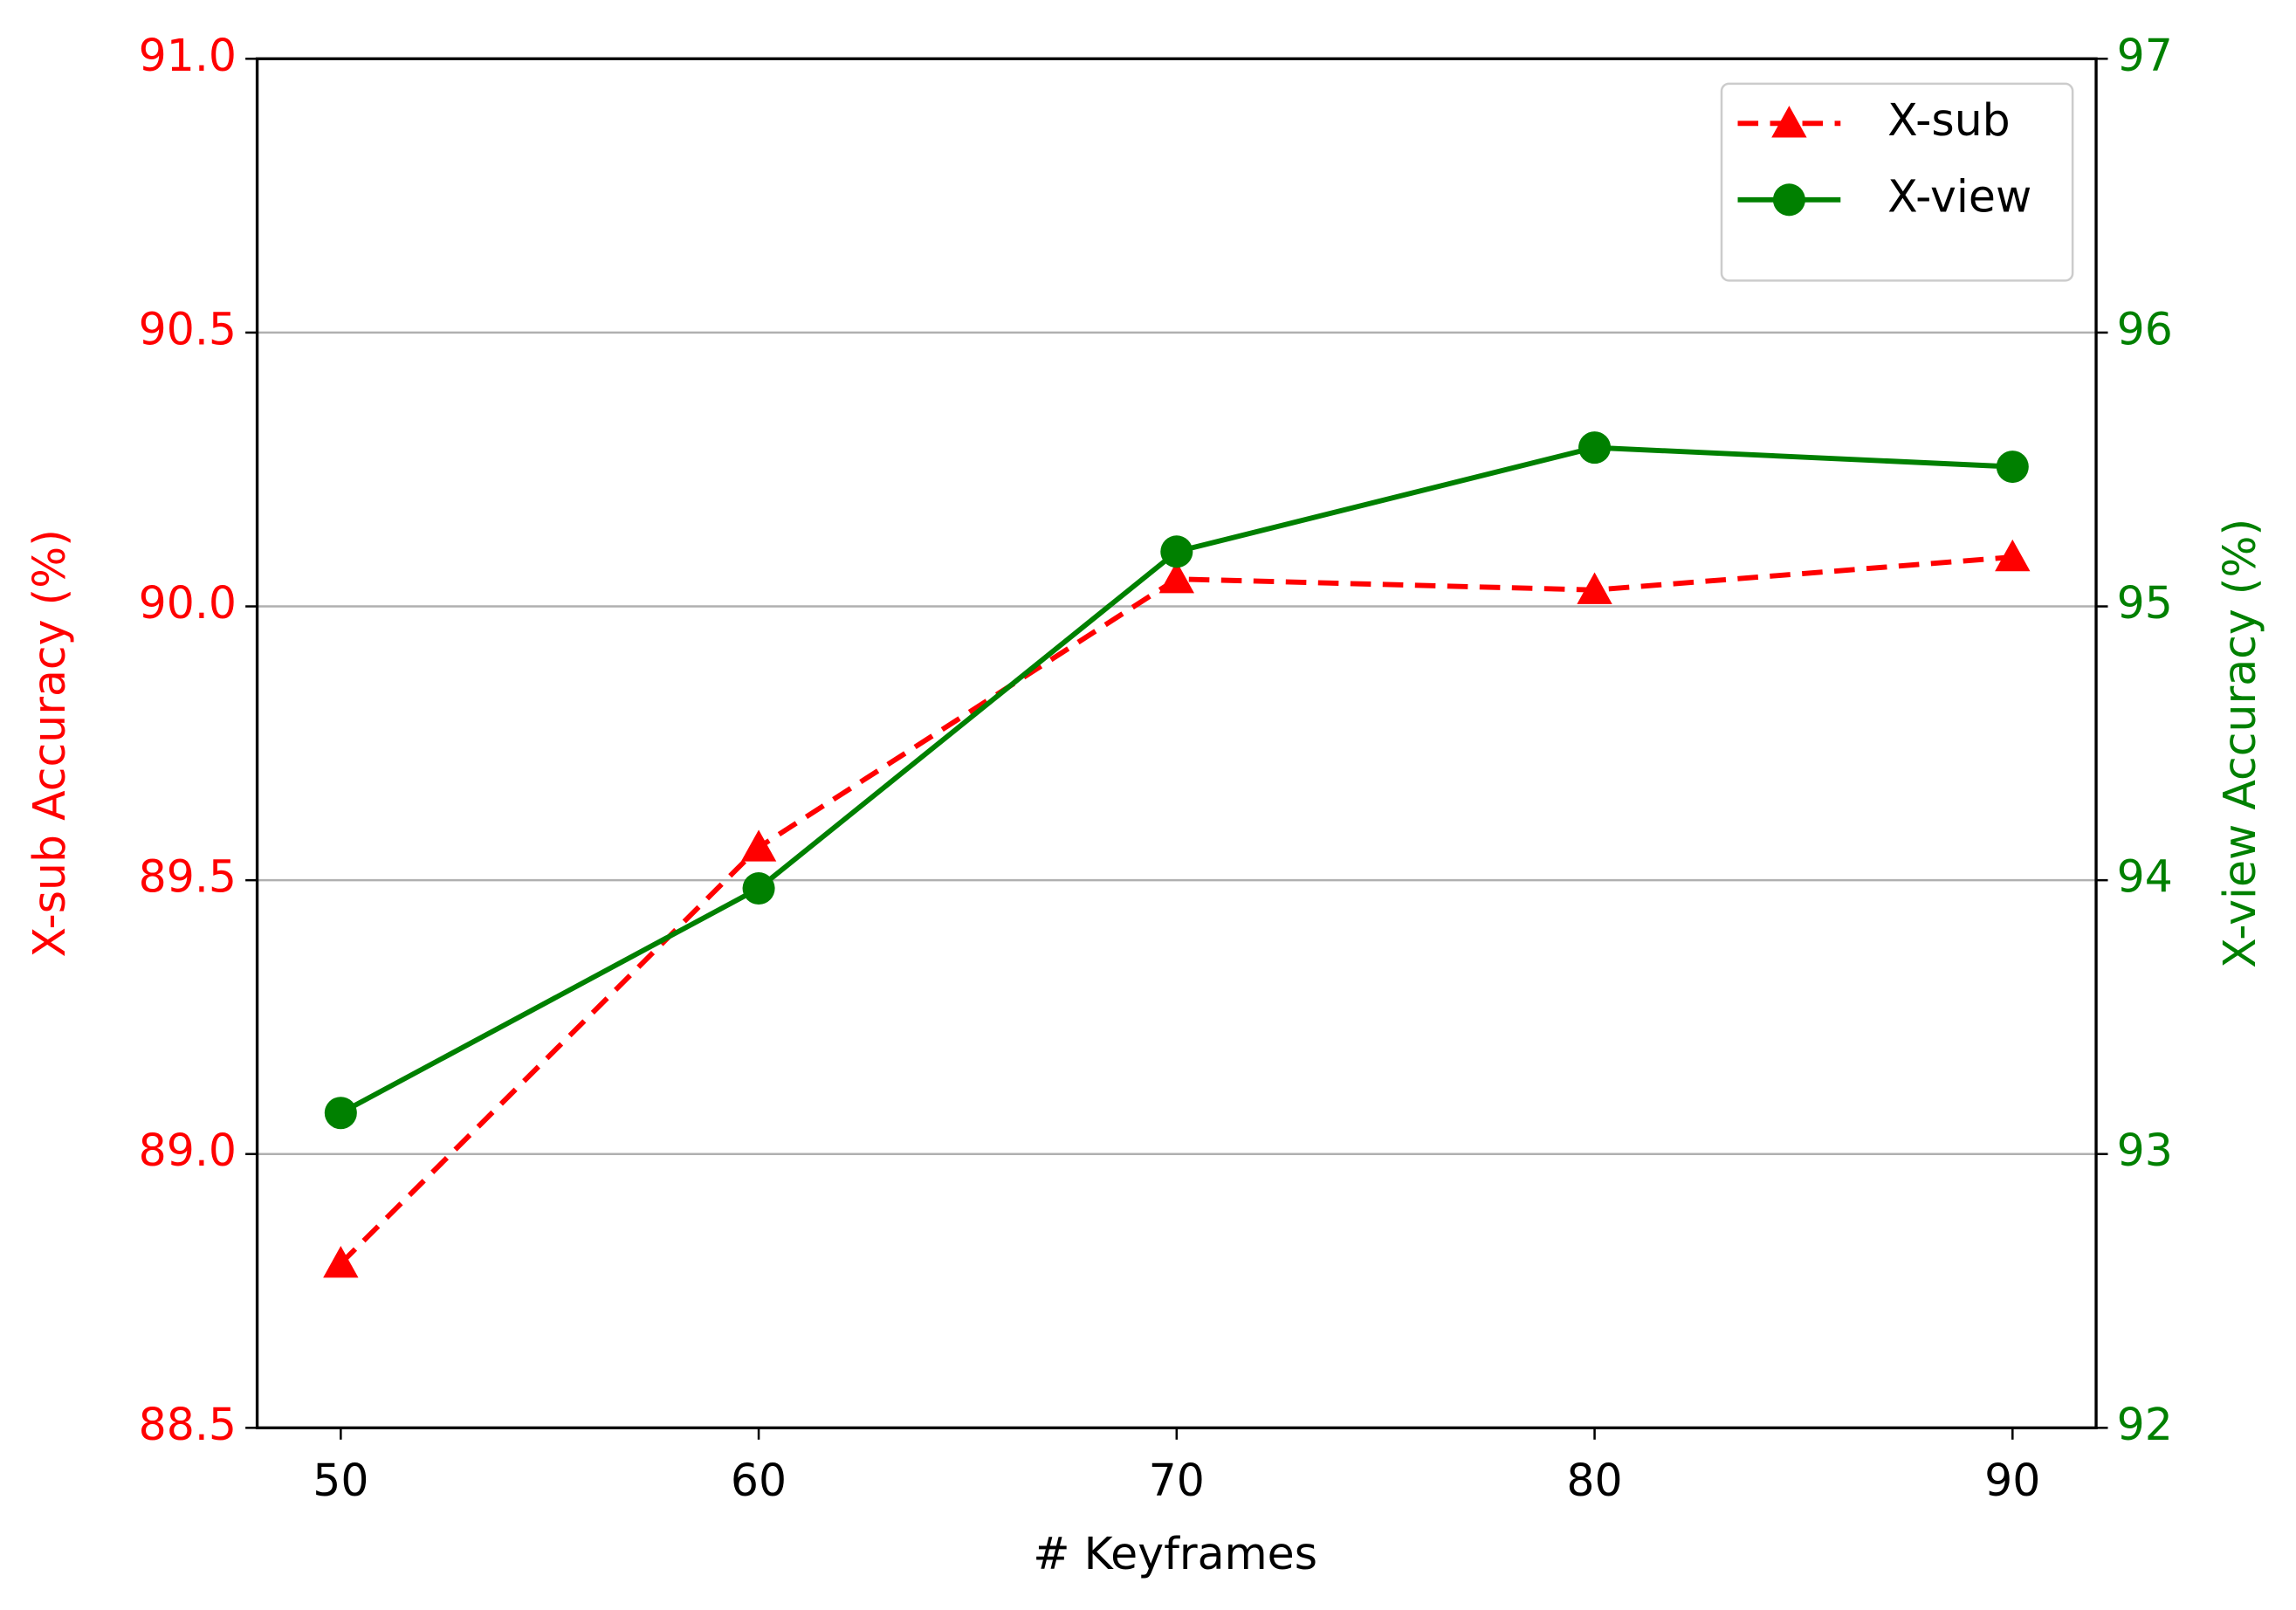 This screenshot has height=1610, width=2296. Describe the element at coordinates (1959, 196) in the screenshot. I see `legend-label: X-view` at that location.